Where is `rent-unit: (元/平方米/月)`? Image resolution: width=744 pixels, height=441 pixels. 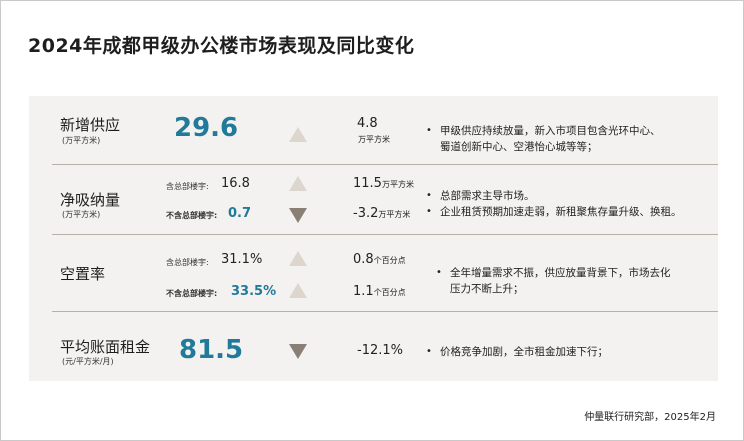
rent-unit: (元/平方米/月) is located at coordinates (88, 361).